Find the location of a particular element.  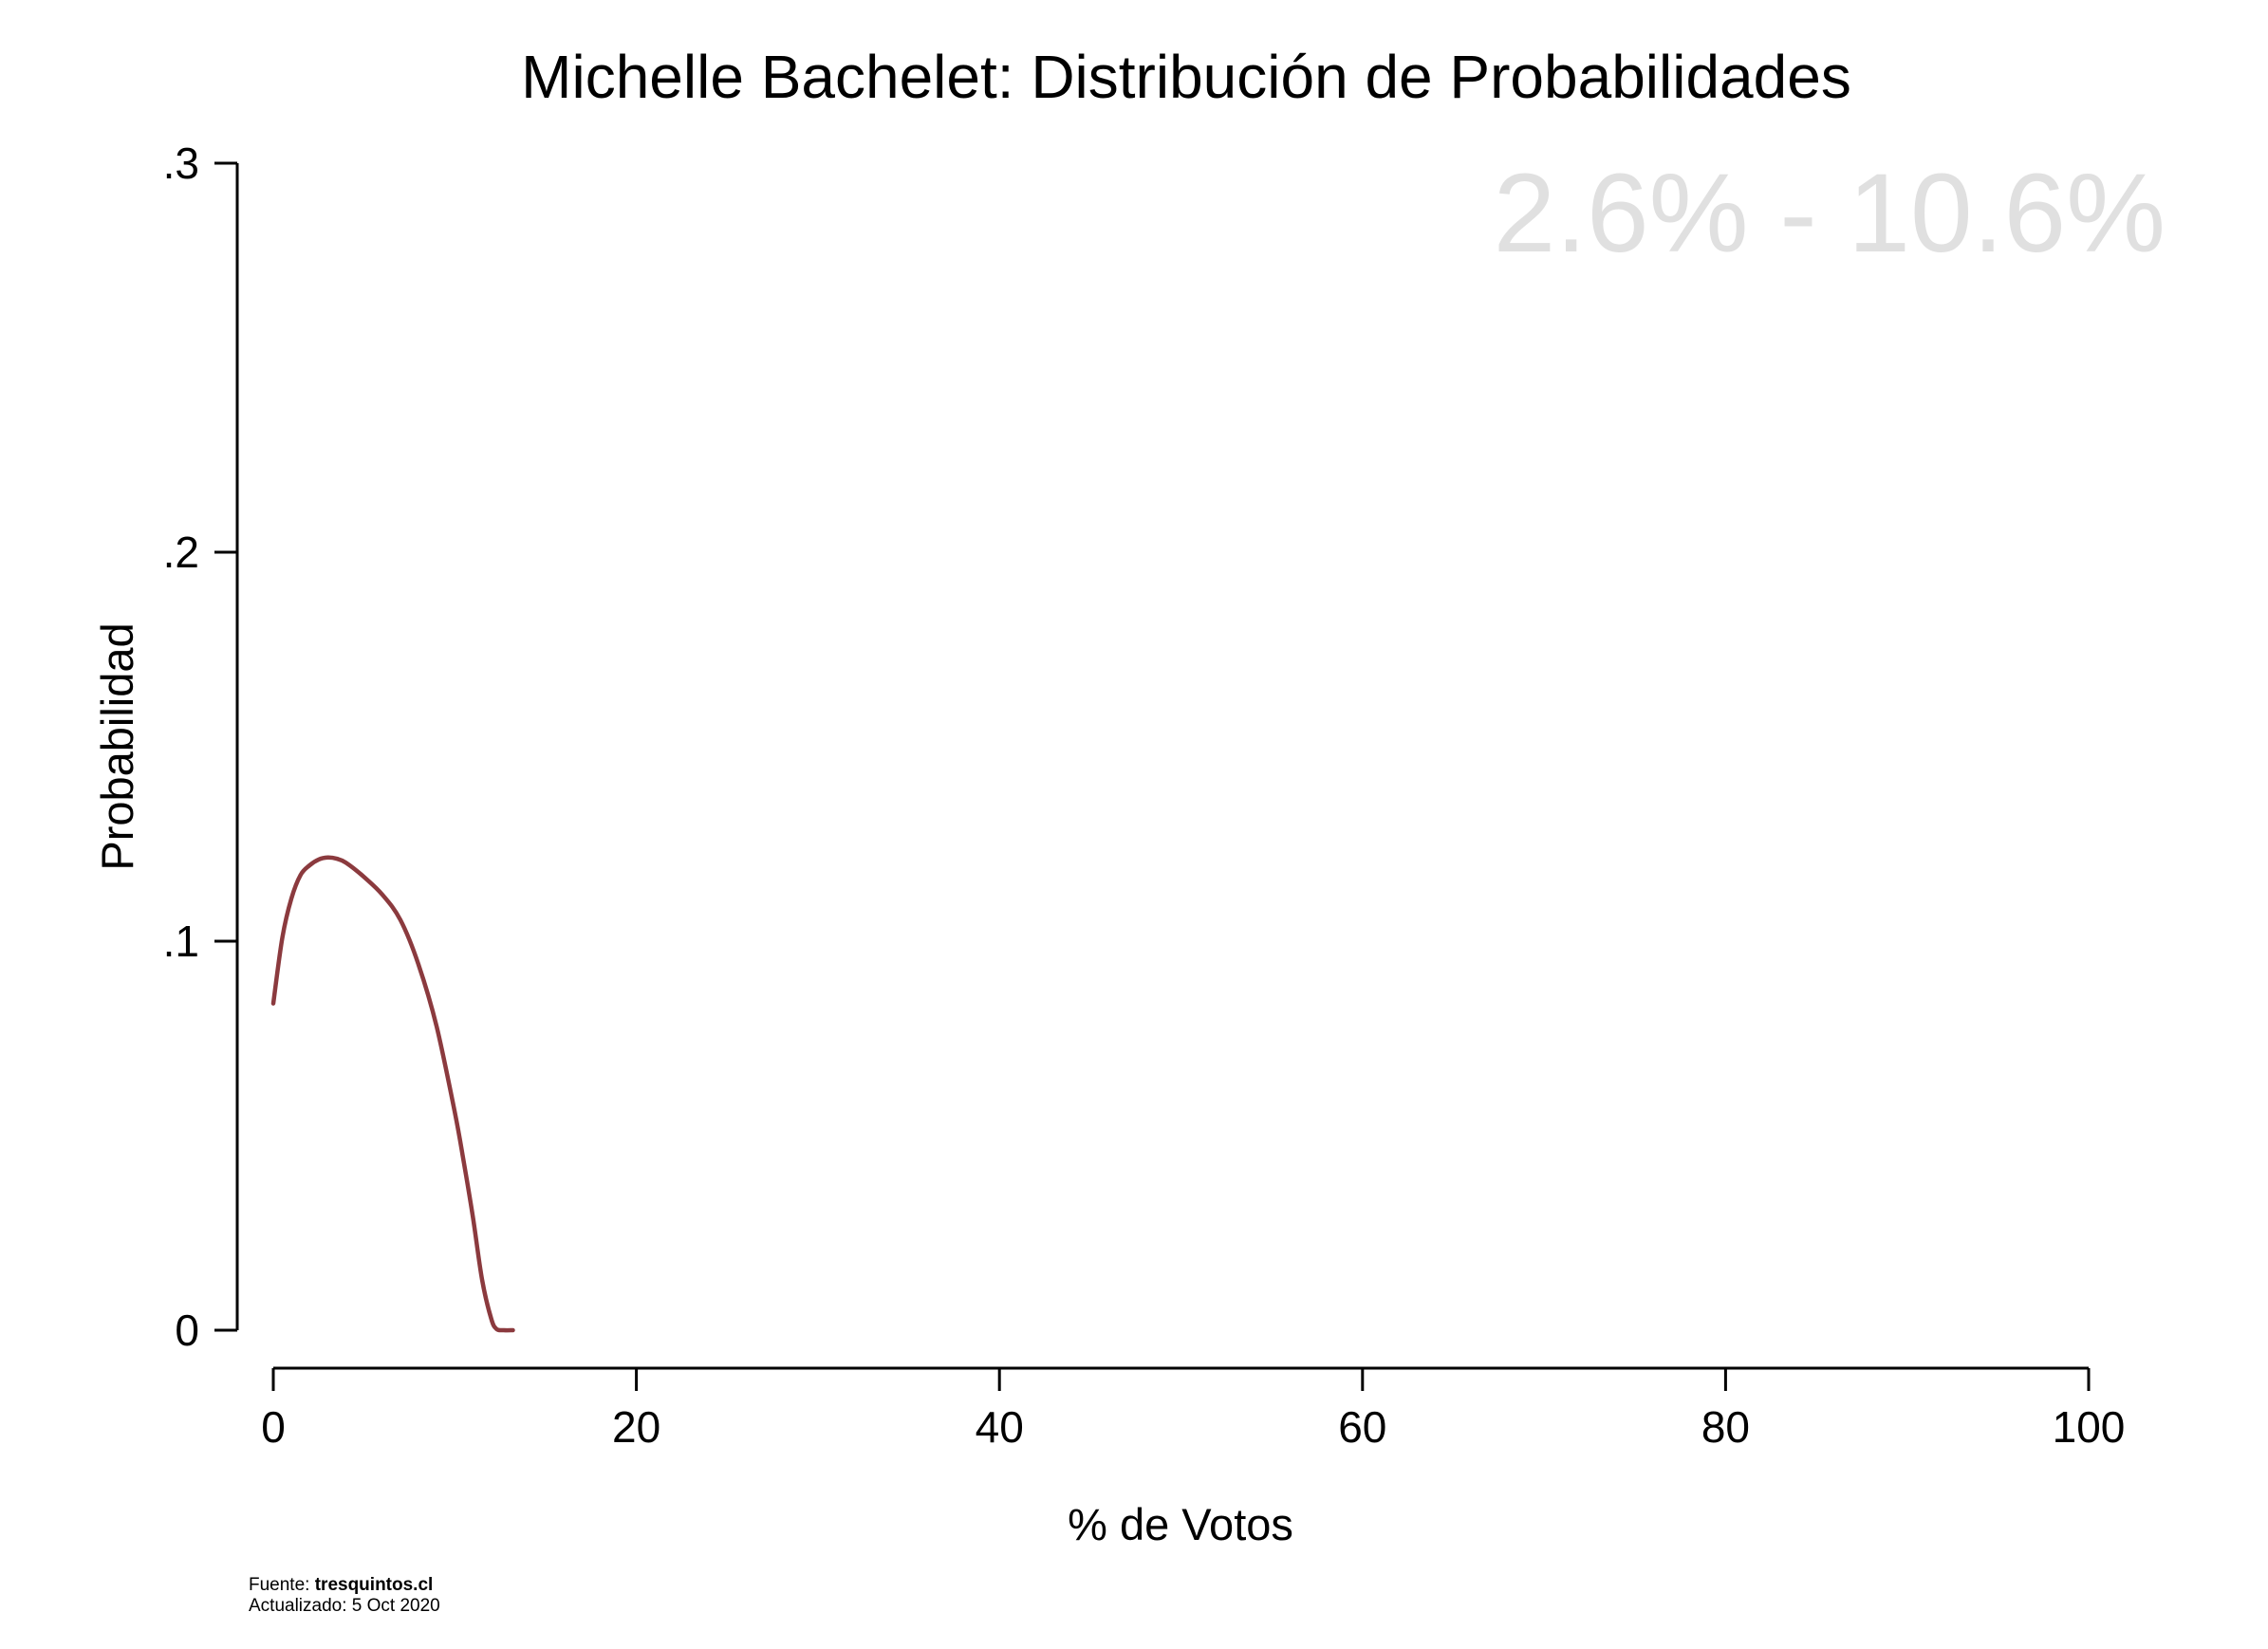

y-tick-label: .1 is located at coordinates (181, 941).